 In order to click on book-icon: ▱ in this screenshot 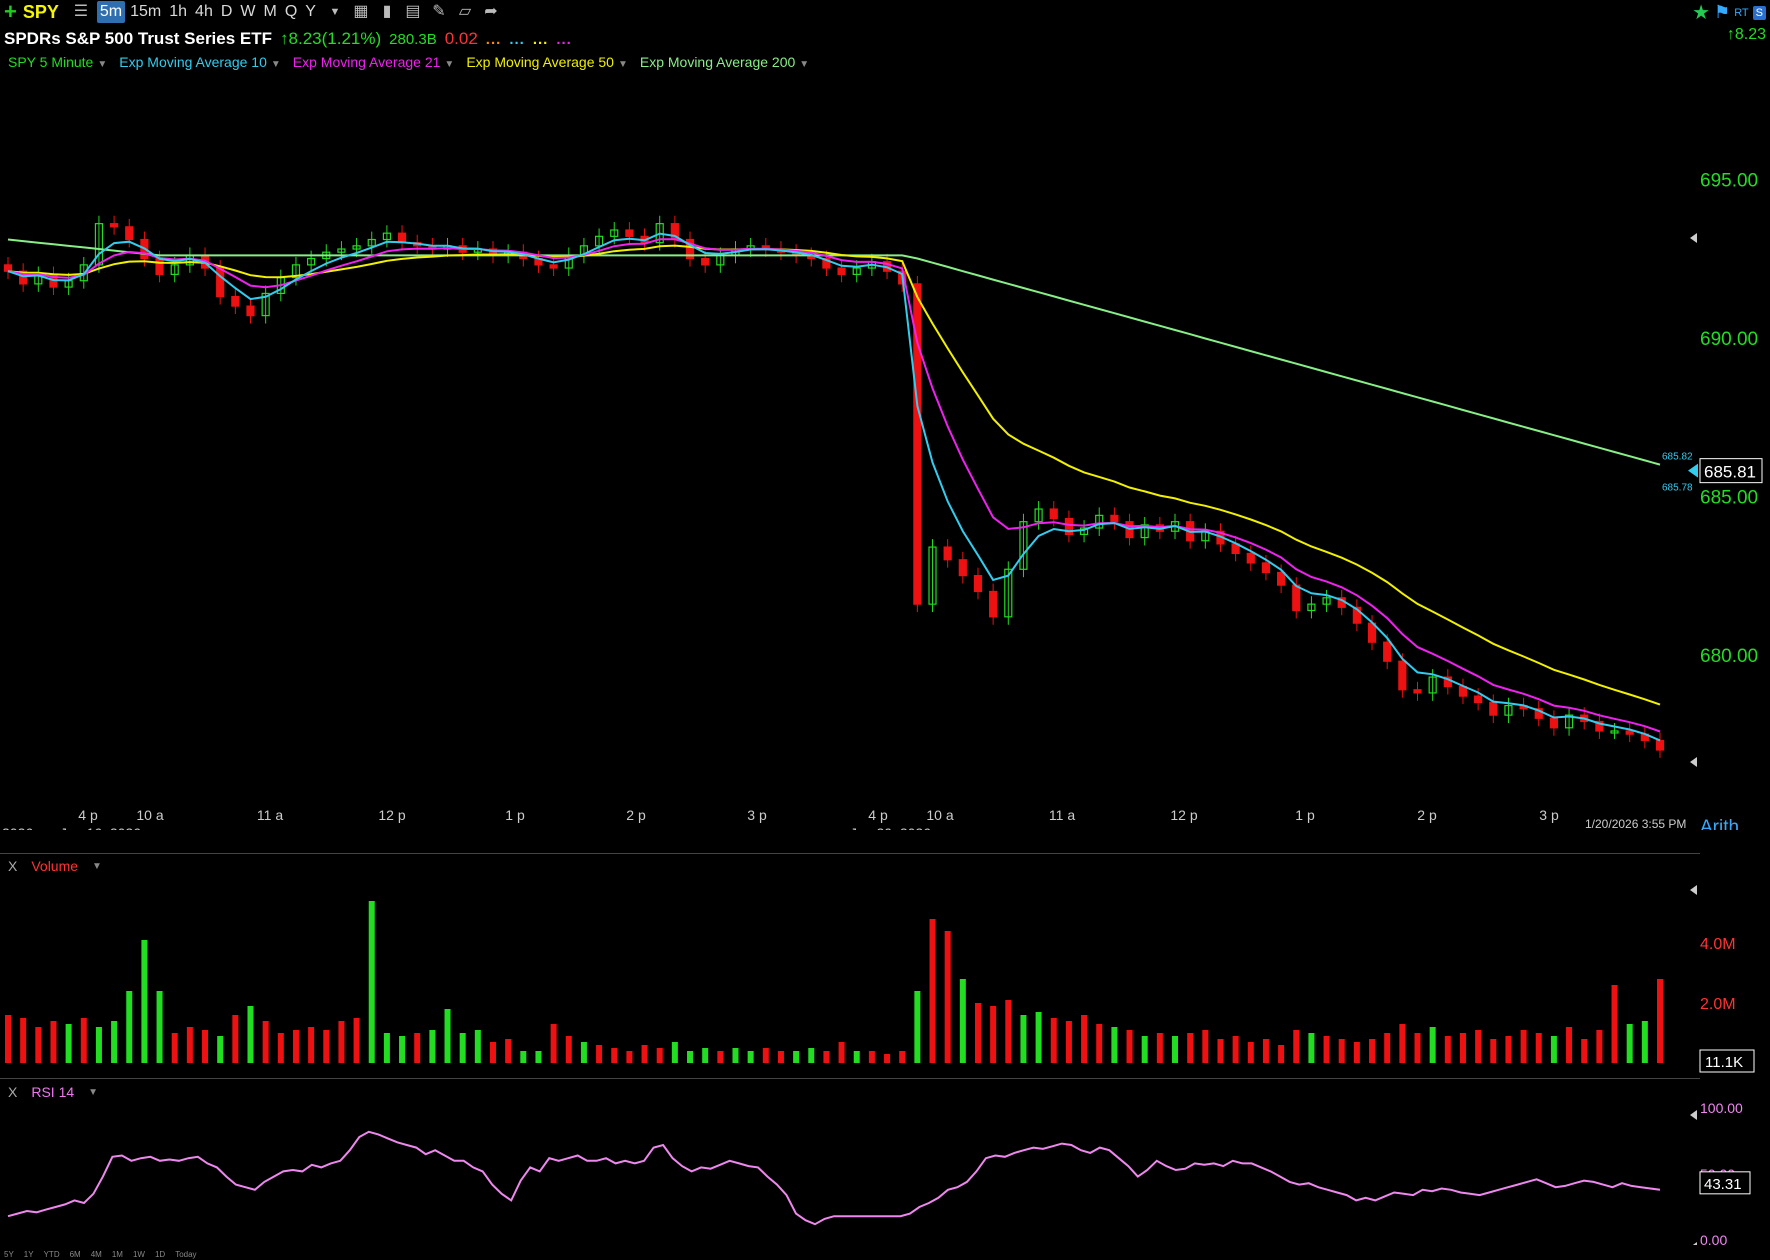, I will do `click(465, 11)`.